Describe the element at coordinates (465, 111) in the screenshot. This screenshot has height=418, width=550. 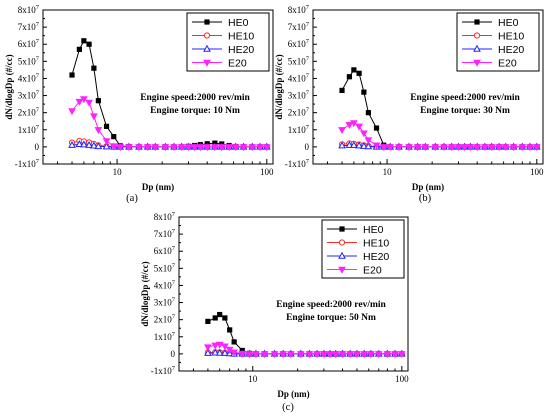
I see `engine-condition-label: Engine torque: 30 Nm` at that location.